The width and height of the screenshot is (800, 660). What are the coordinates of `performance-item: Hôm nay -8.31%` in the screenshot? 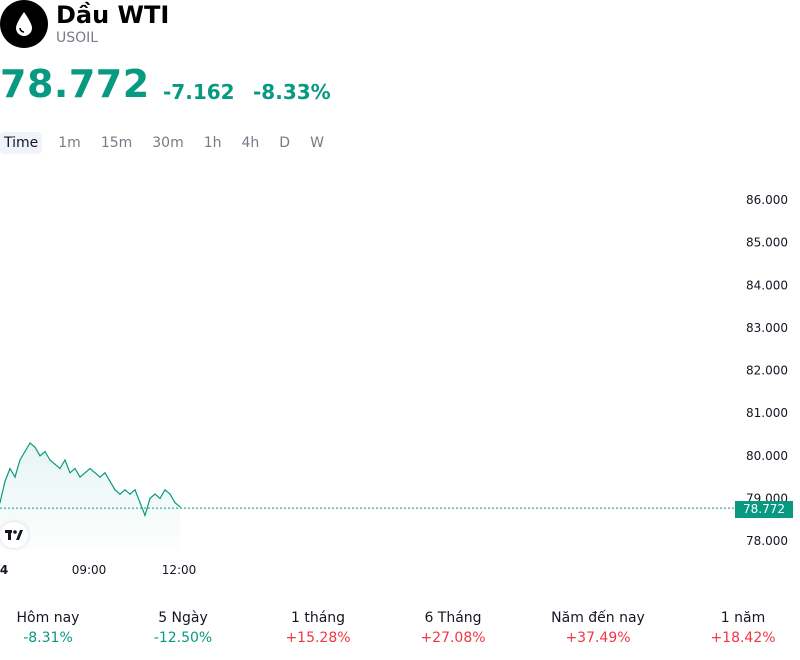 It's located at (54, 628).